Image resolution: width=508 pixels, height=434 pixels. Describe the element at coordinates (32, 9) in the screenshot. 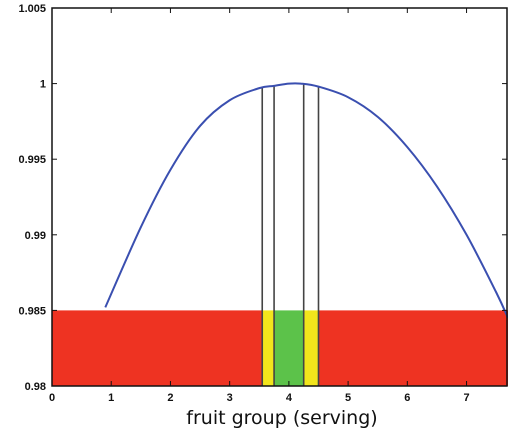

I see `y-tick-label-top: 1.005` at that location.